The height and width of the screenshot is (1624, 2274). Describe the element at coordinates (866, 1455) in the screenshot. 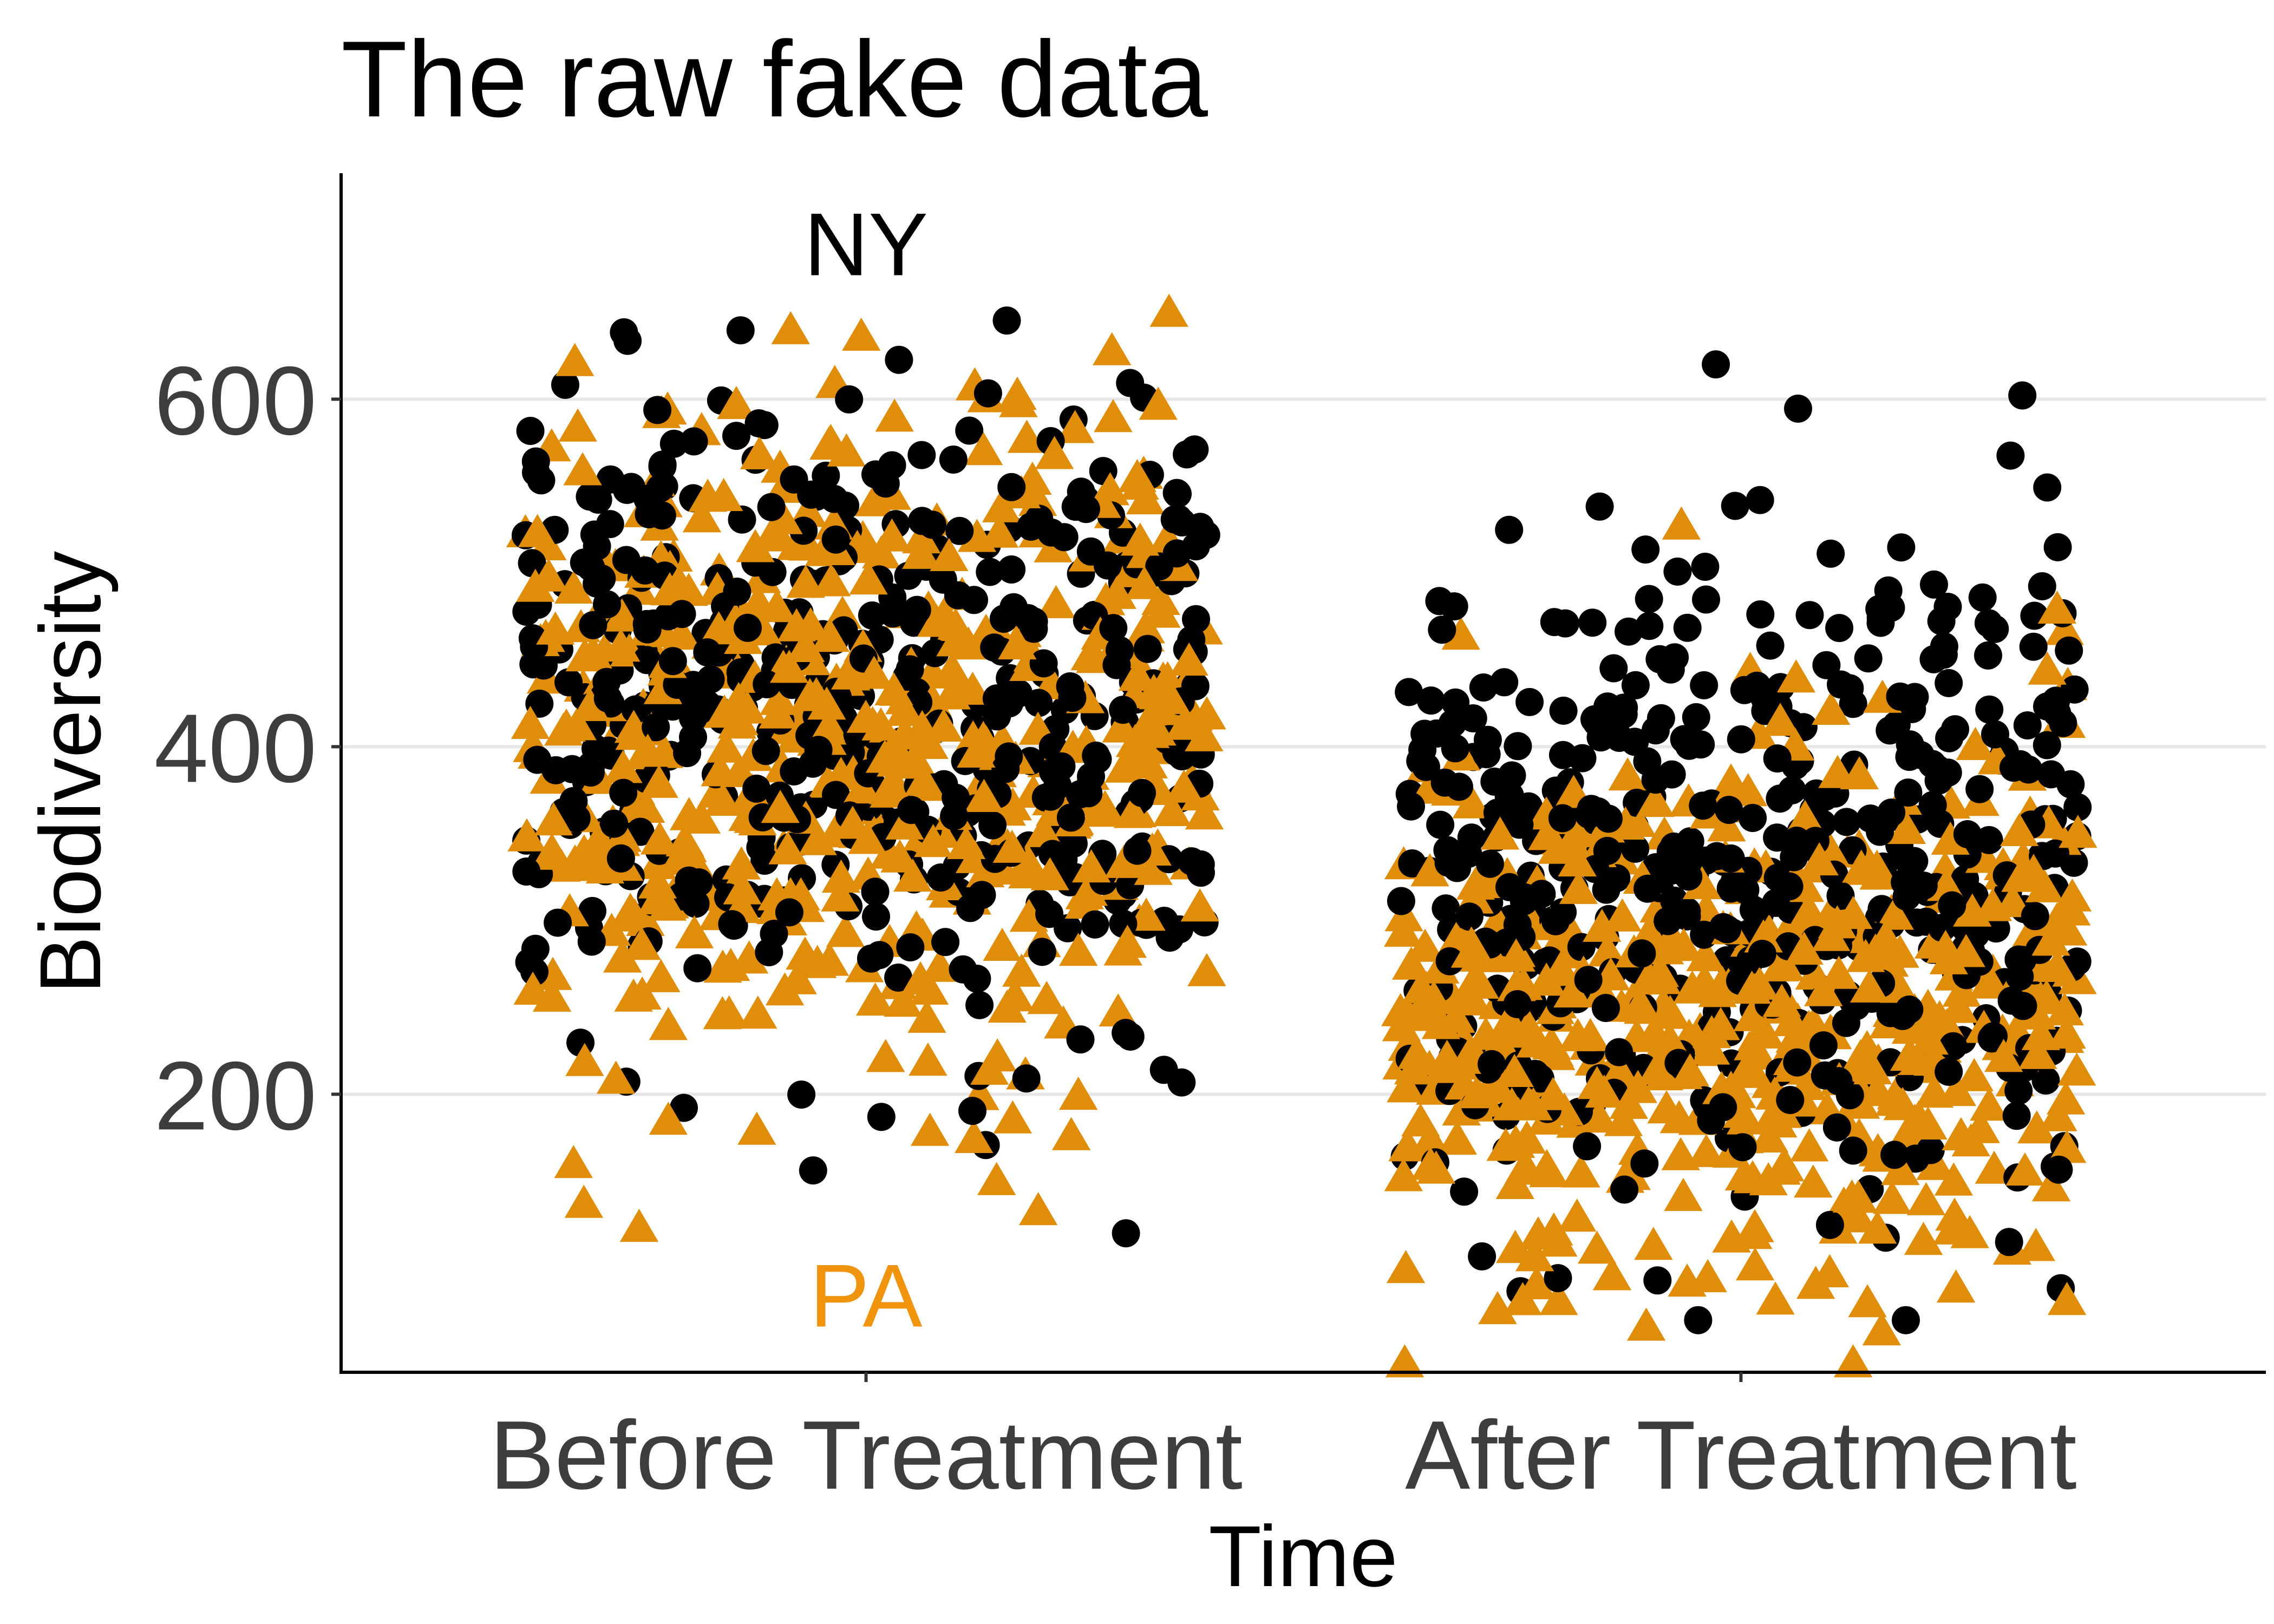

I see `x-tick-label: Before Treatment` at that location.